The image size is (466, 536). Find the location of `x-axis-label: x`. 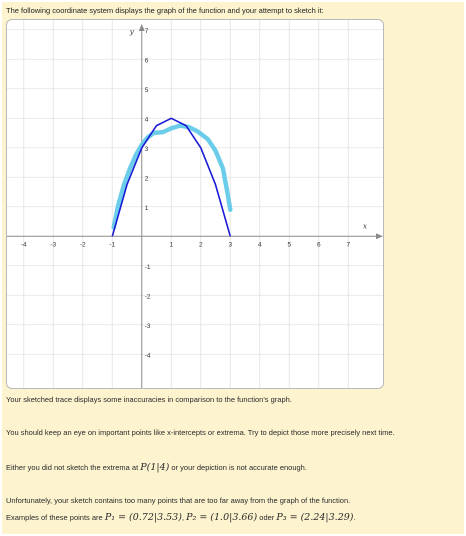

x-axis-label: x is located at coordinates (365, 226).